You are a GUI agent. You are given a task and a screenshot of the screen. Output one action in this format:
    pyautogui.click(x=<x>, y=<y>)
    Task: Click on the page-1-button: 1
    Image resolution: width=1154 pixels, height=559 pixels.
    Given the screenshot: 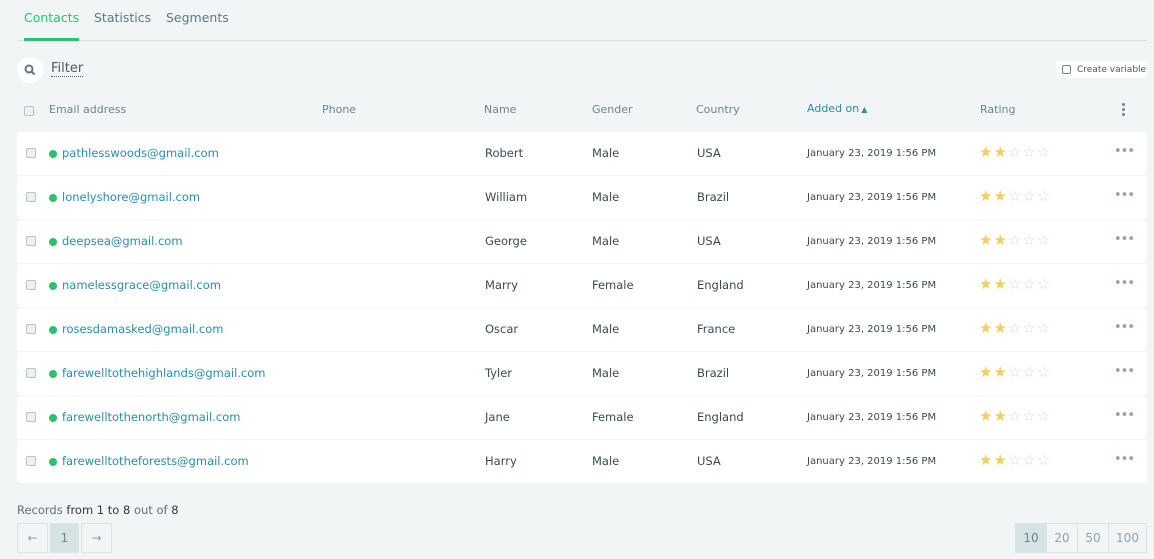 What is the action you would take?
    pyautogui.click(x=64, y=538)
    